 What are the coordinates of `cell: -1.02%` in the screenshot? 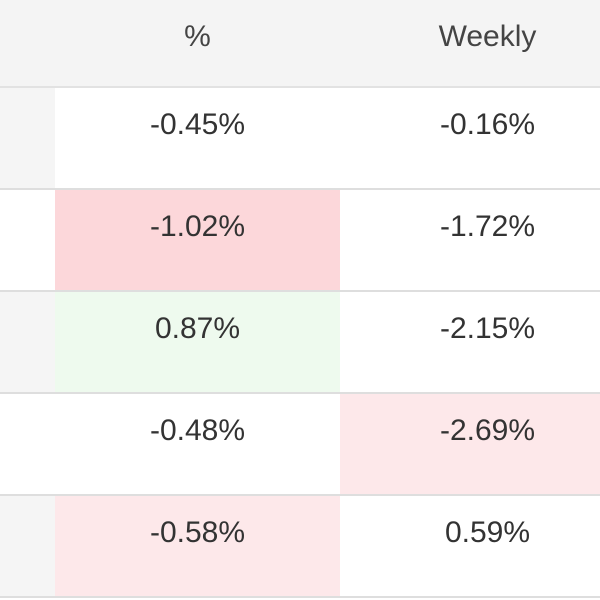 It's located at (197, 240).